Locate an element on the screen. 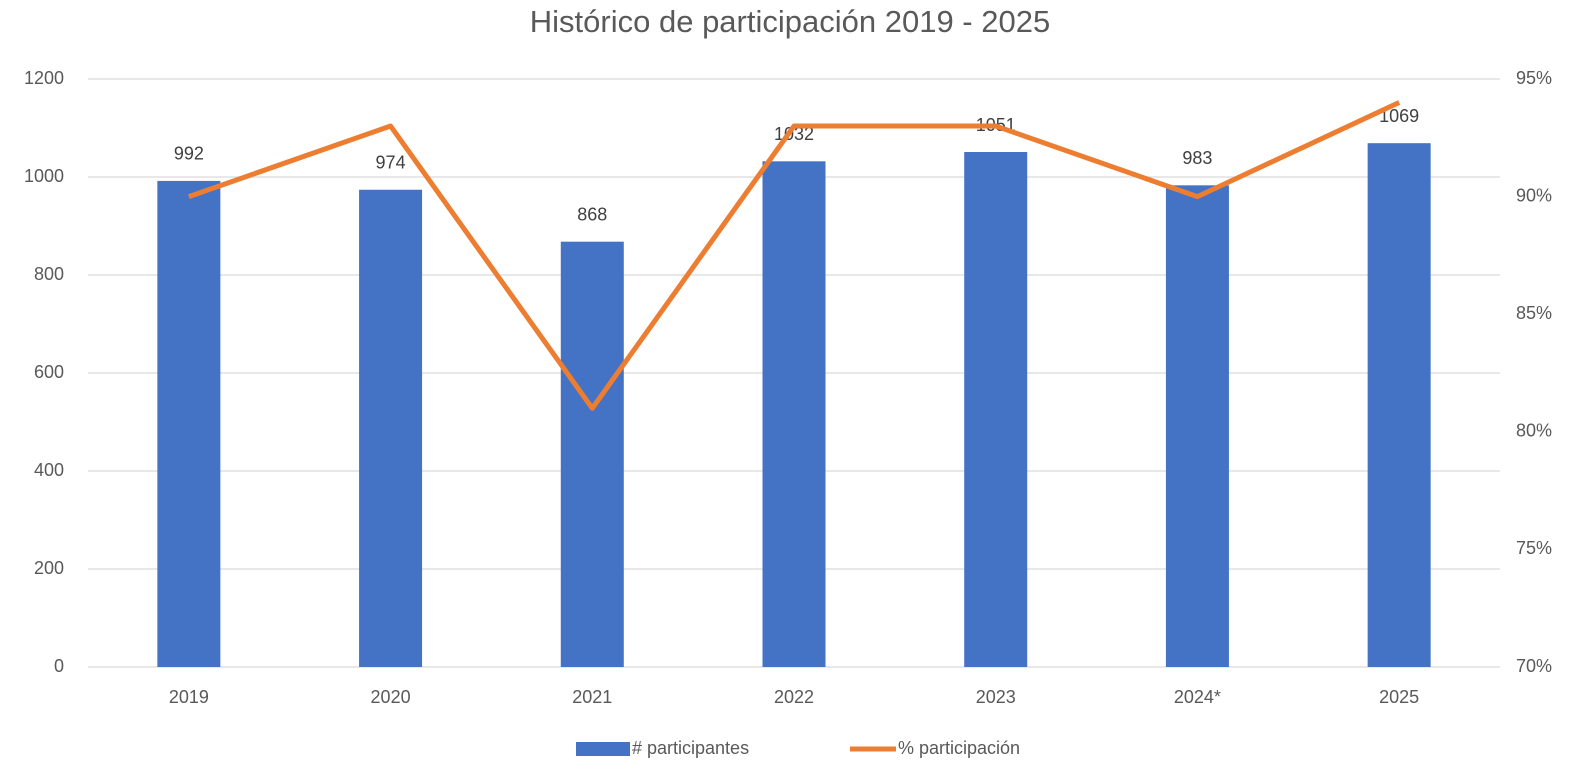 This screenshot has width=1594, height=775. data-label: 868 is located at coordinates (592, 214).